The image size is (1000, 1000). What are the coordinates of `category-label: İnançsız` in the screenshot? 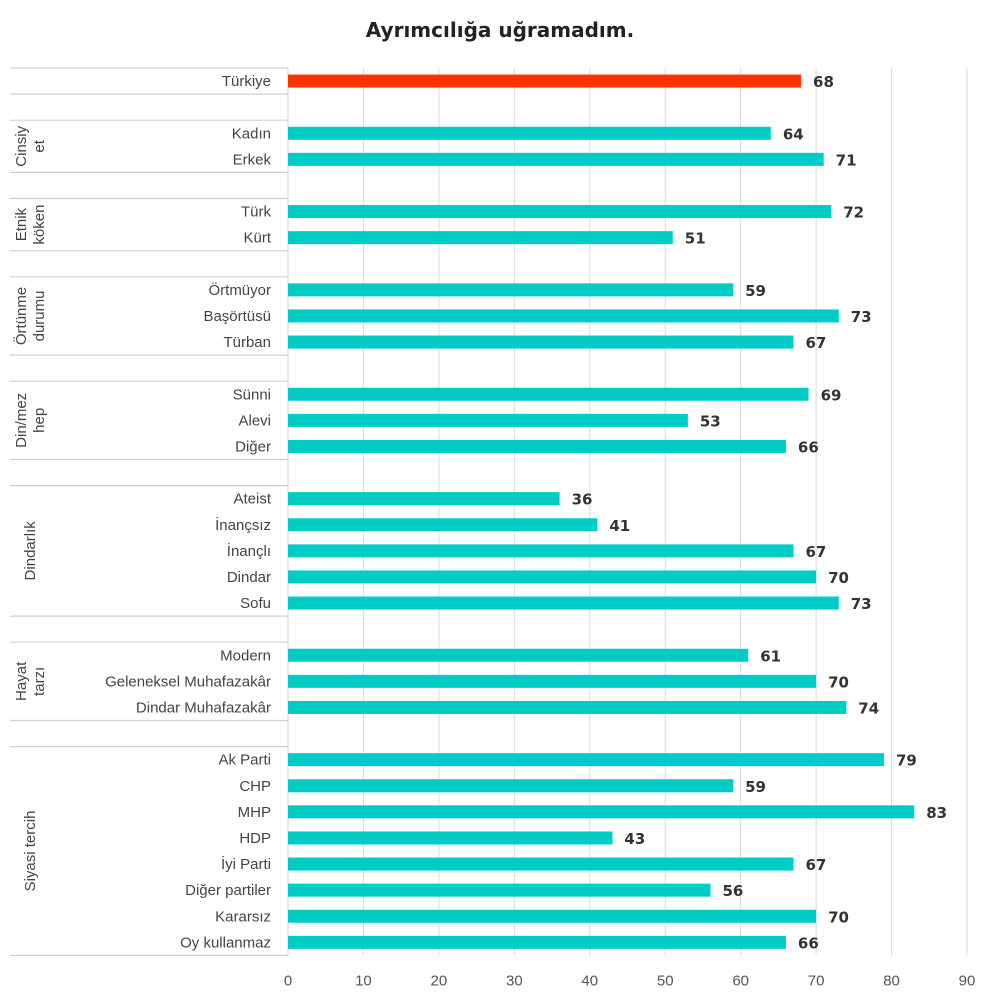 It's located at (243, 525).